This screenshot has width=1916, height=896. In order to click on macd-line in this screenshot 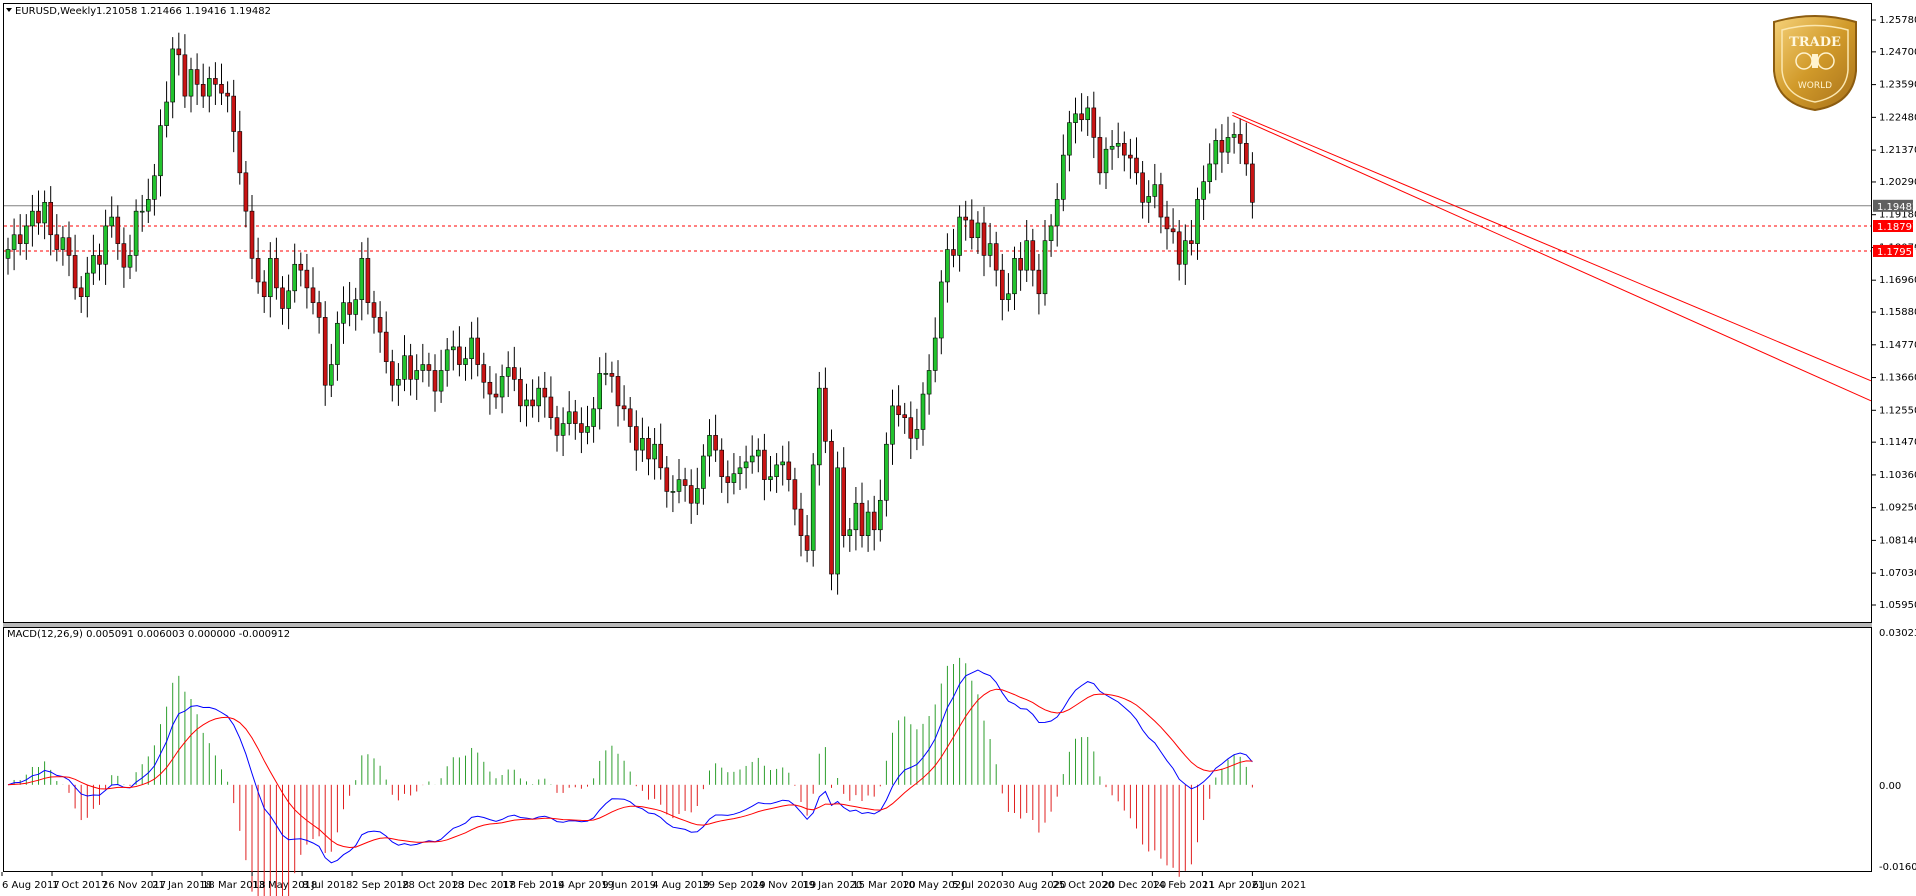, I will do `click(630, 766)`.